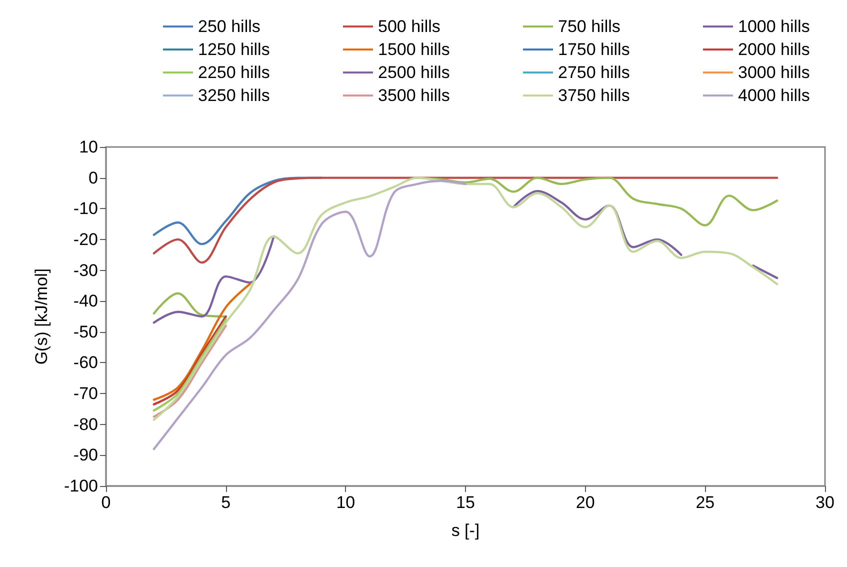 The width and height of the screenshot is (847, 567). Describe the element at coordinates (774, 72) in the screenshot. I see `legend-label: 3000 hills` at that location.